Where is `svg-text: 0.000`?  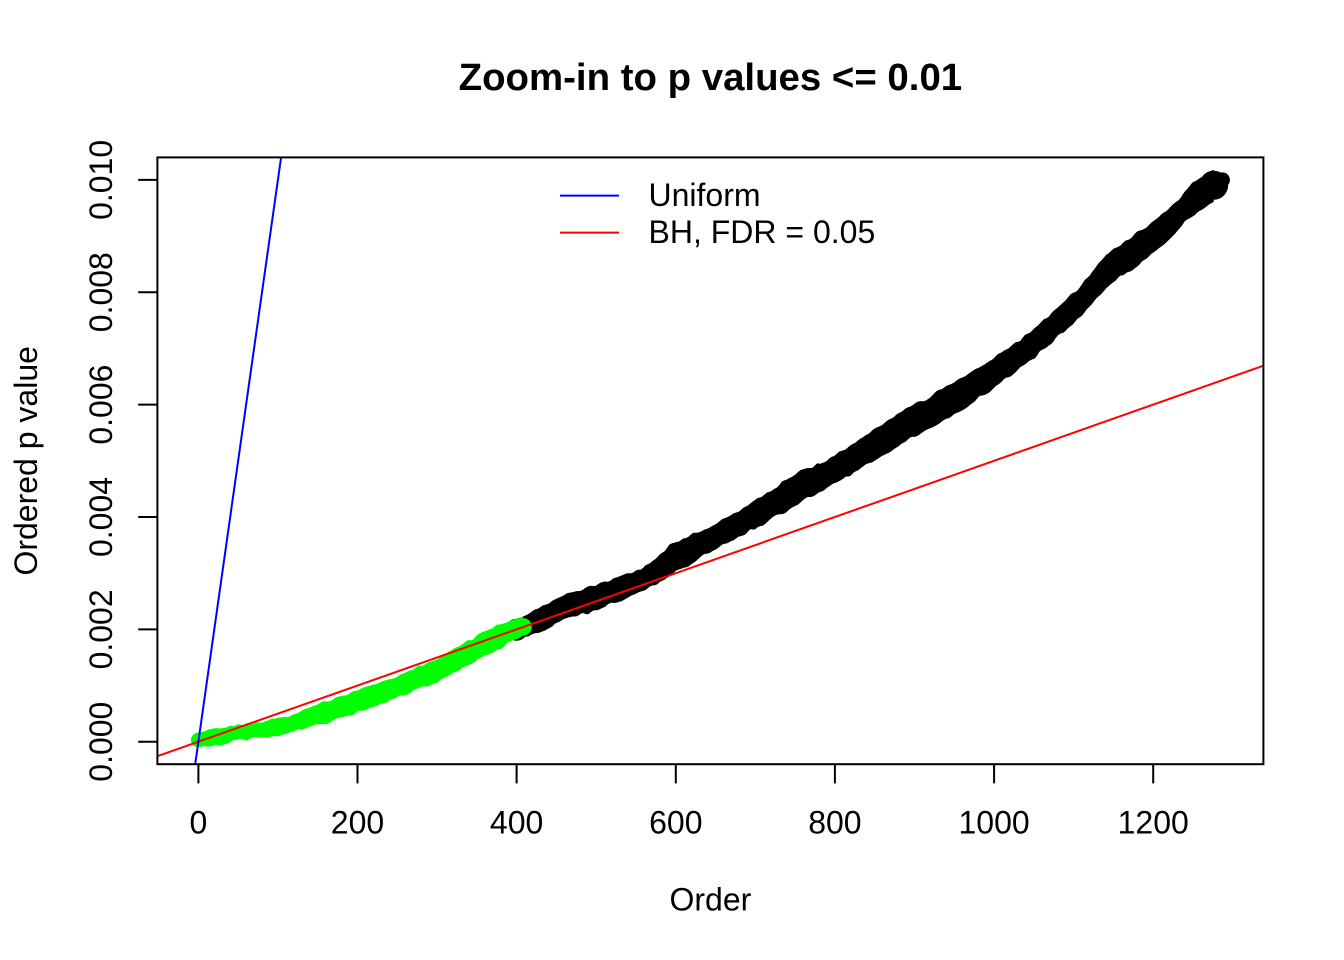 svg-text: 0.000 is located at coordinates (101, 742).